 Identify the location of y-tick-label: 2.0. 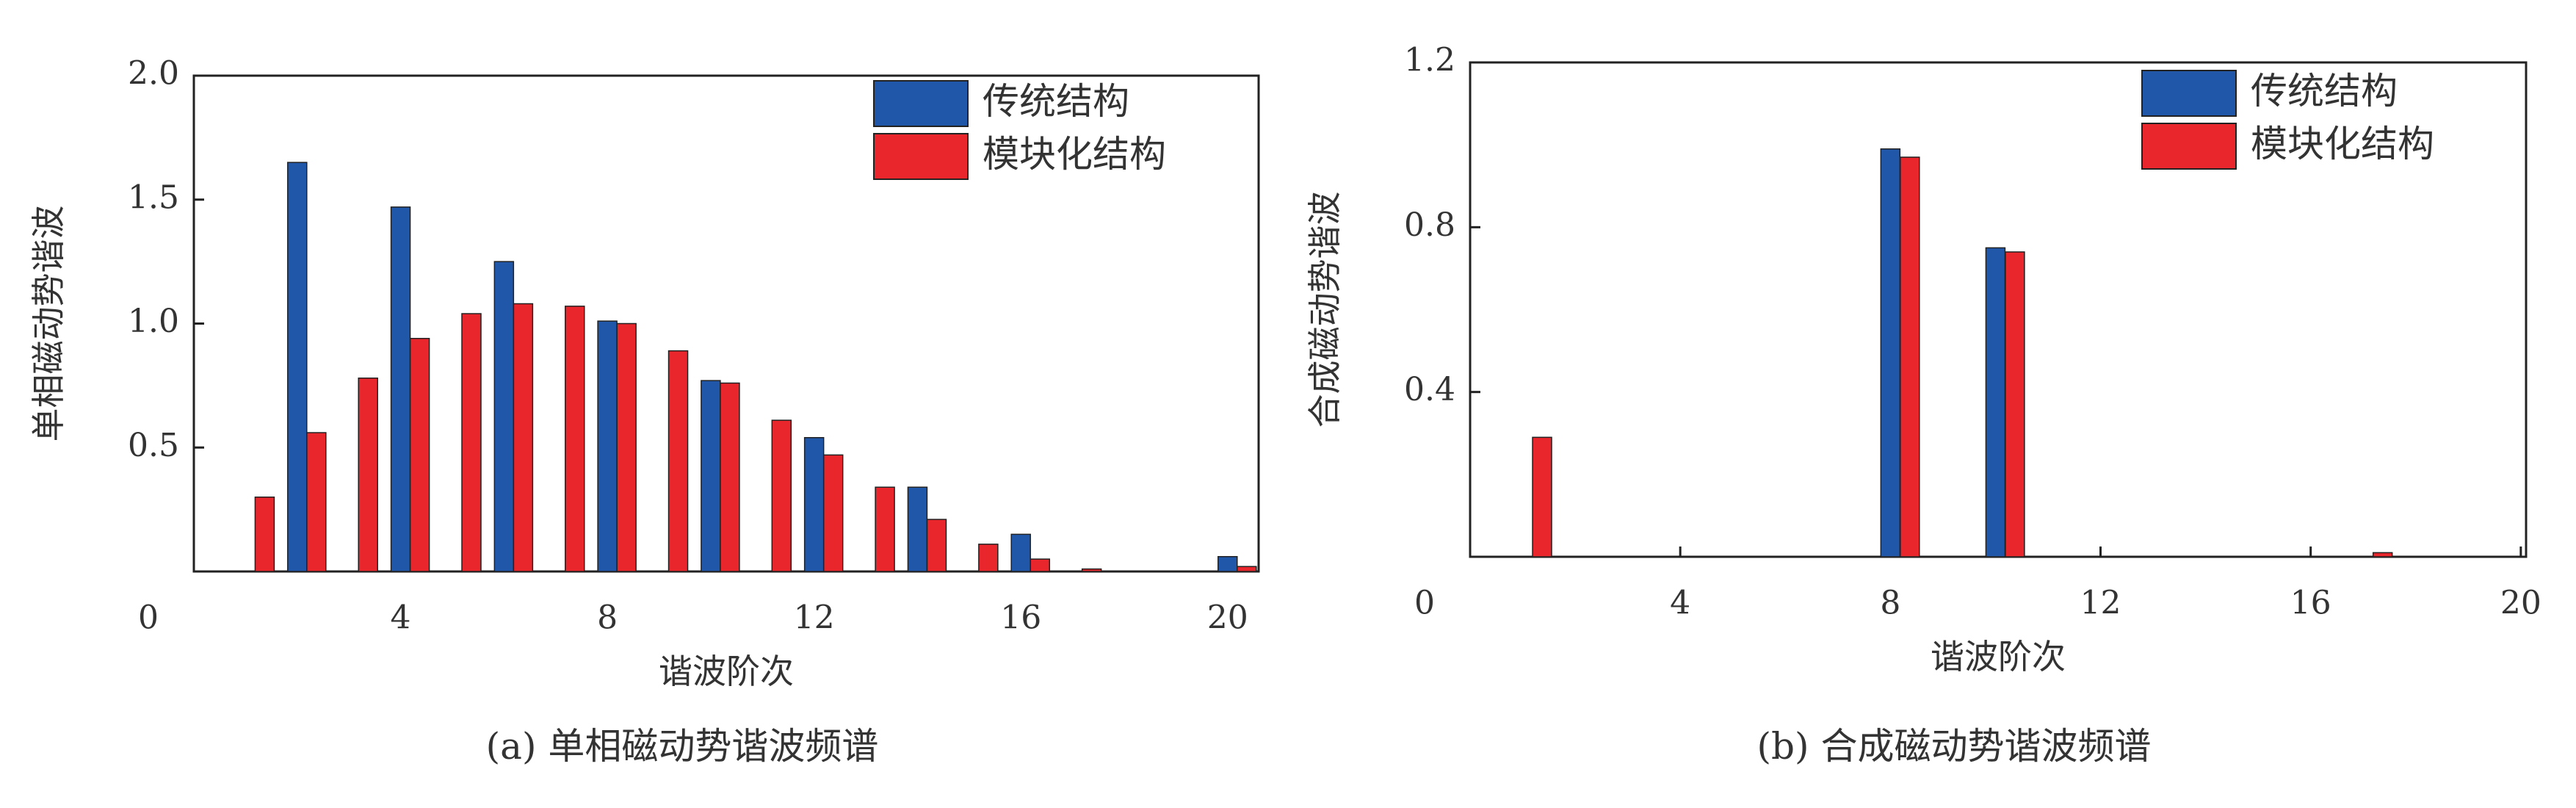
(153, 74).